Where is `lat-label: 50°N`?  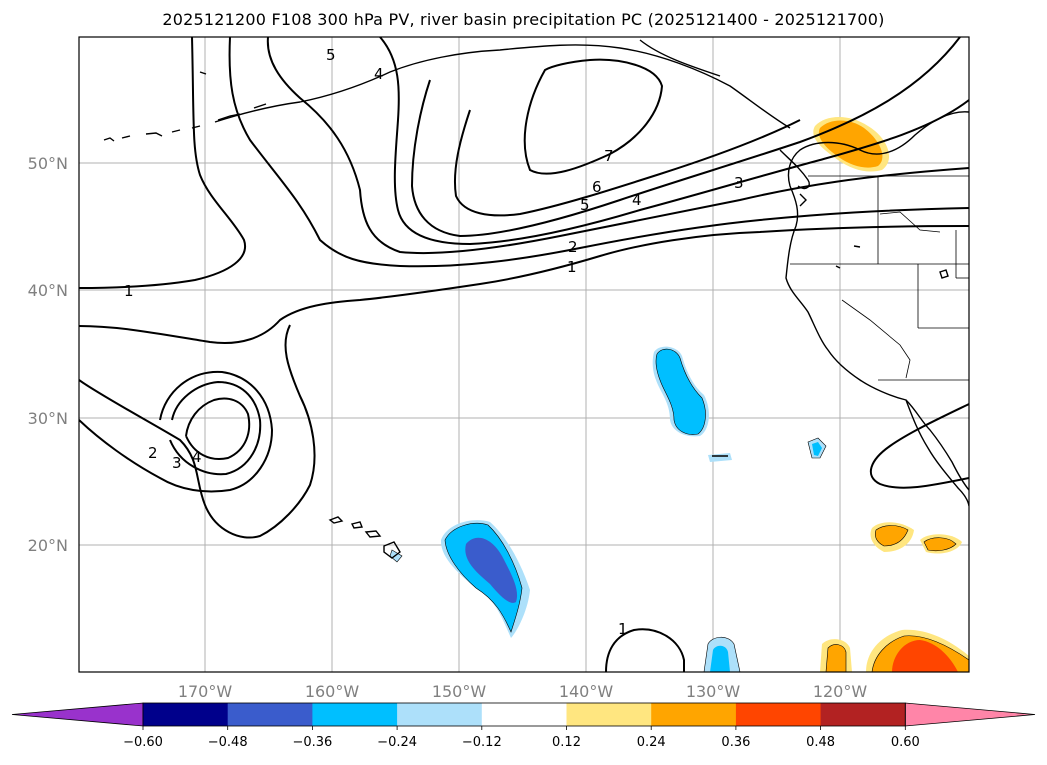 lat-label: 50°N is located at coordinates (48, 163).